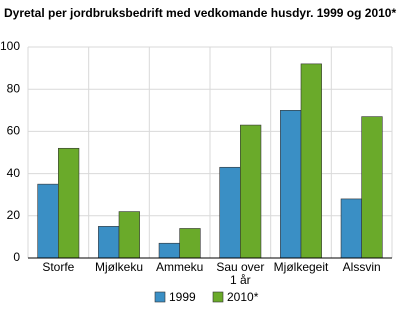 The image size is (400, 320). Describe the element at coordinates (14, 131) in the screenshot. I see `y-tick-label: 60` at that location.